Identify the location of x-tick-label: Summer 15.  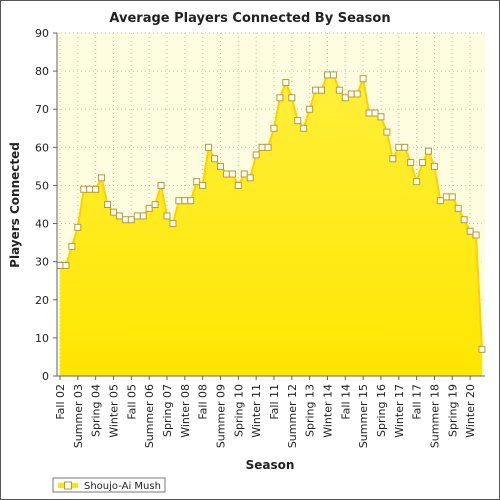
(363, 416).